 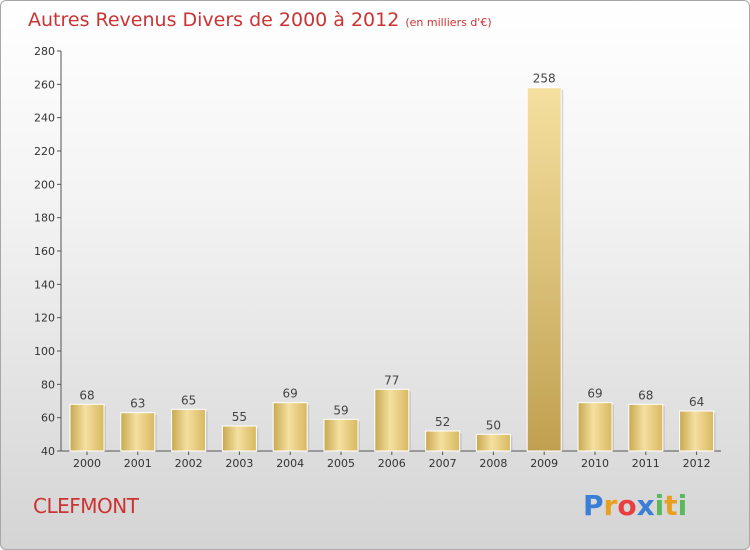 I want to click on y-tick-label: 180, so click(x=44, y=218).